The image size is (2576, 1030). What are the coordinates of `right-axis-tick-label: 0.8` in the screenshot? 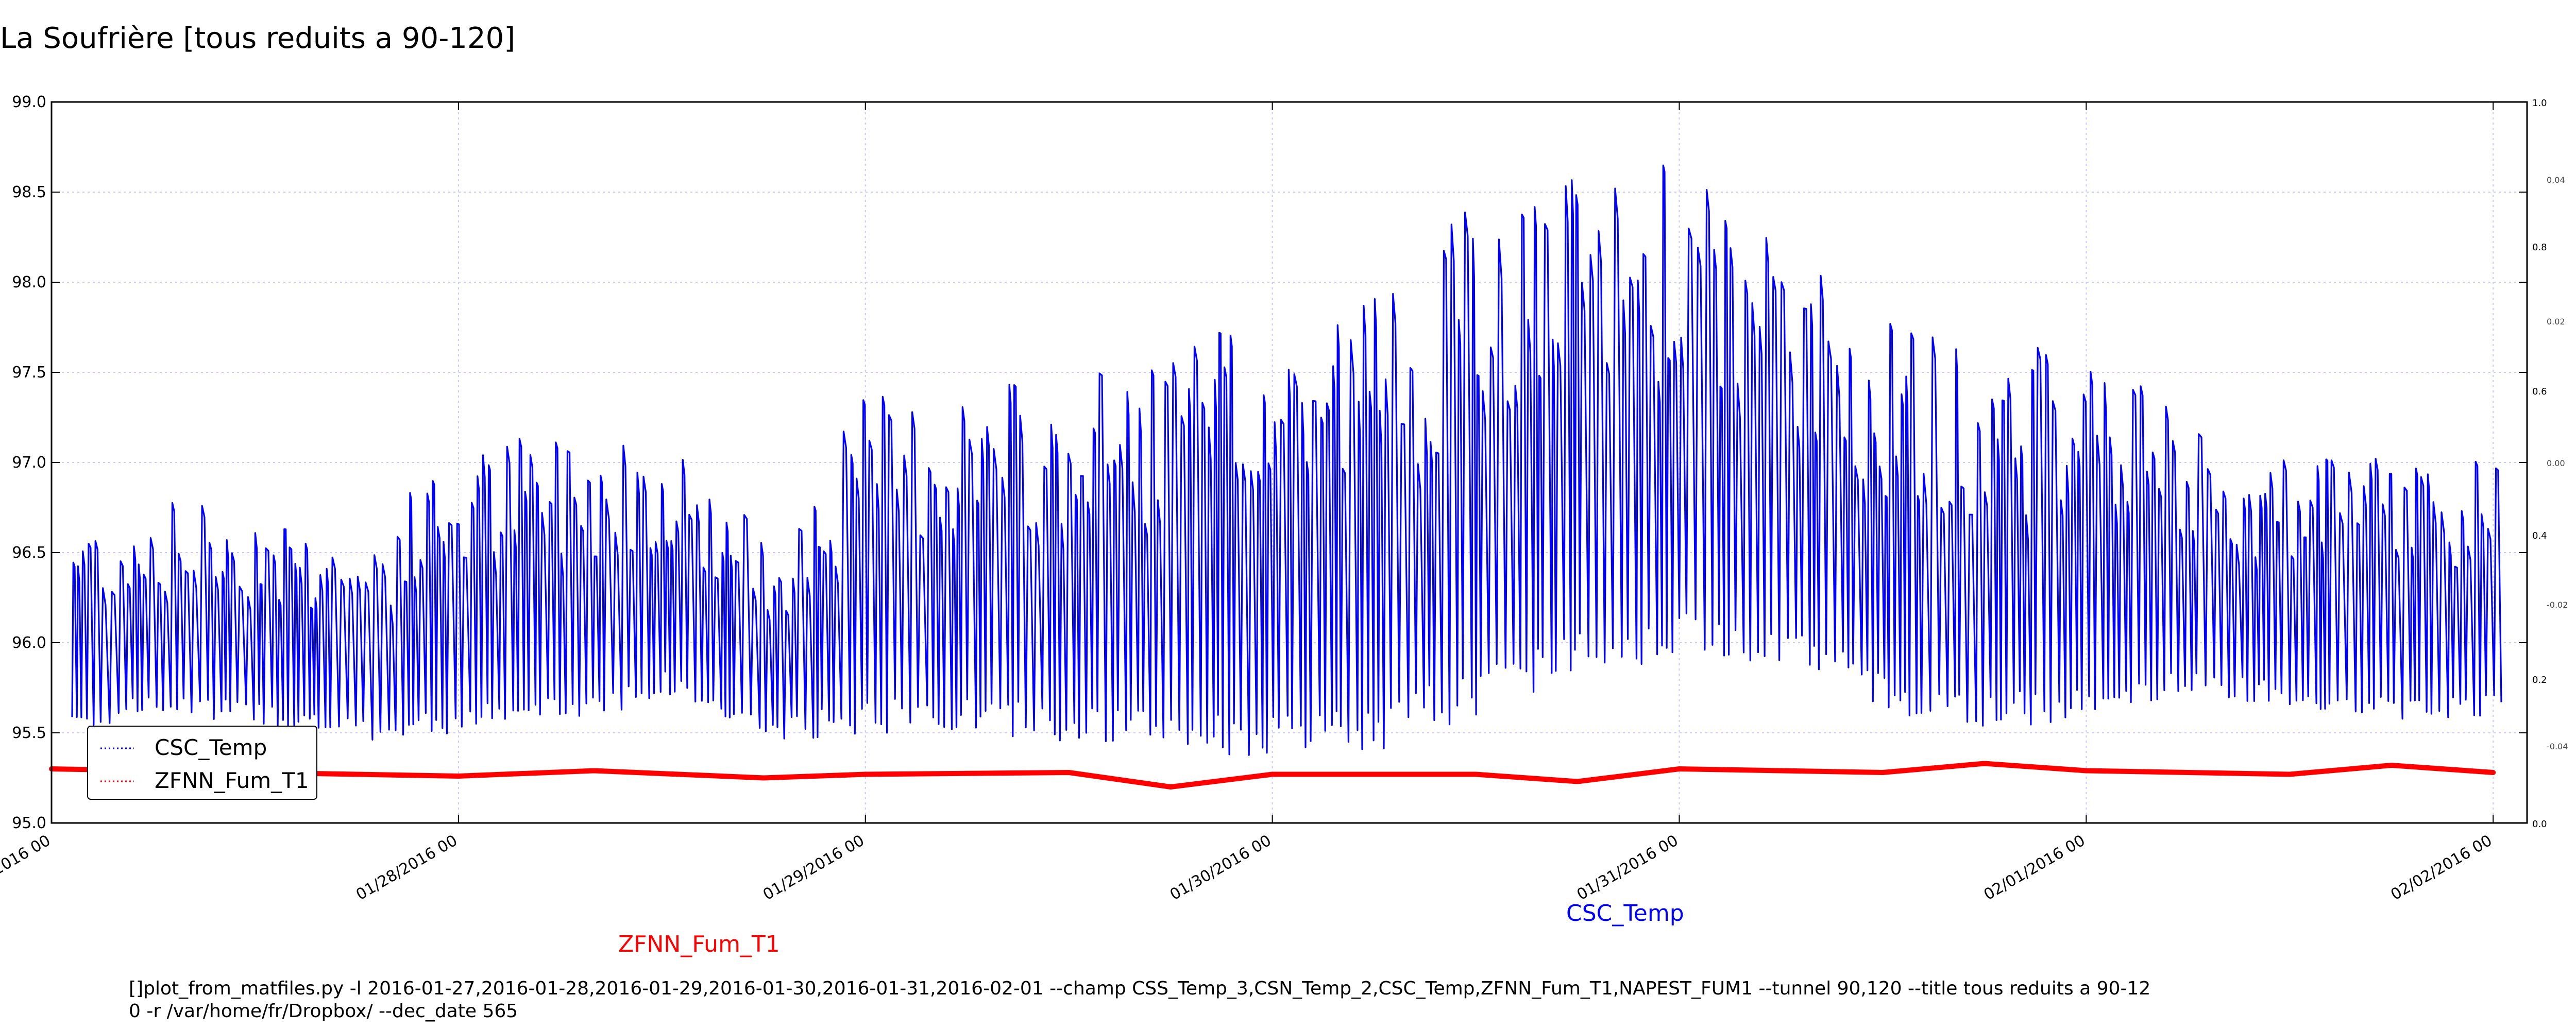 It's located at (2539, 247).